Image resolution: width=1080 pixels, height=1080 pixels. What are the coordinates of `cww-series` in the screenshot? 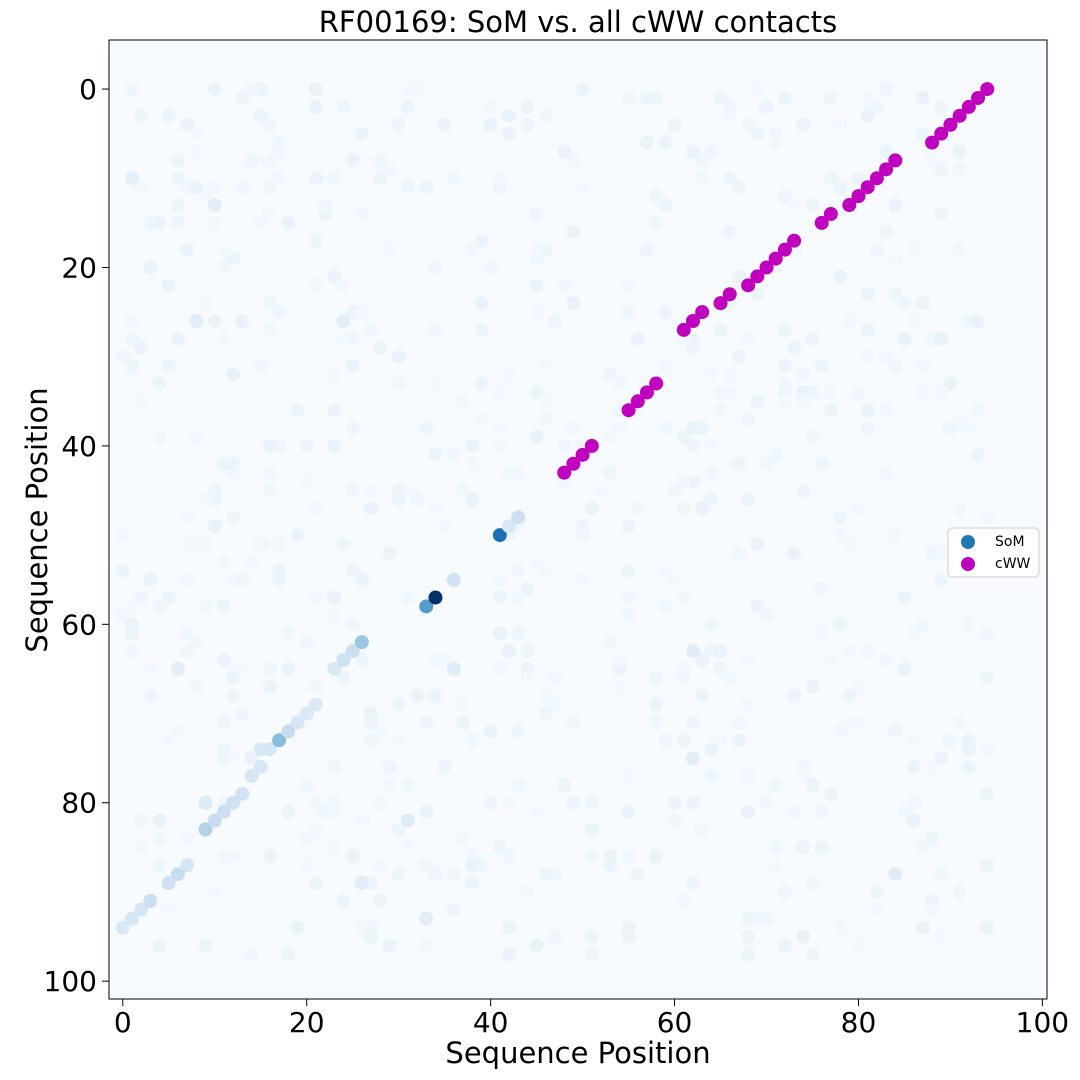 It's located at (776, 281).